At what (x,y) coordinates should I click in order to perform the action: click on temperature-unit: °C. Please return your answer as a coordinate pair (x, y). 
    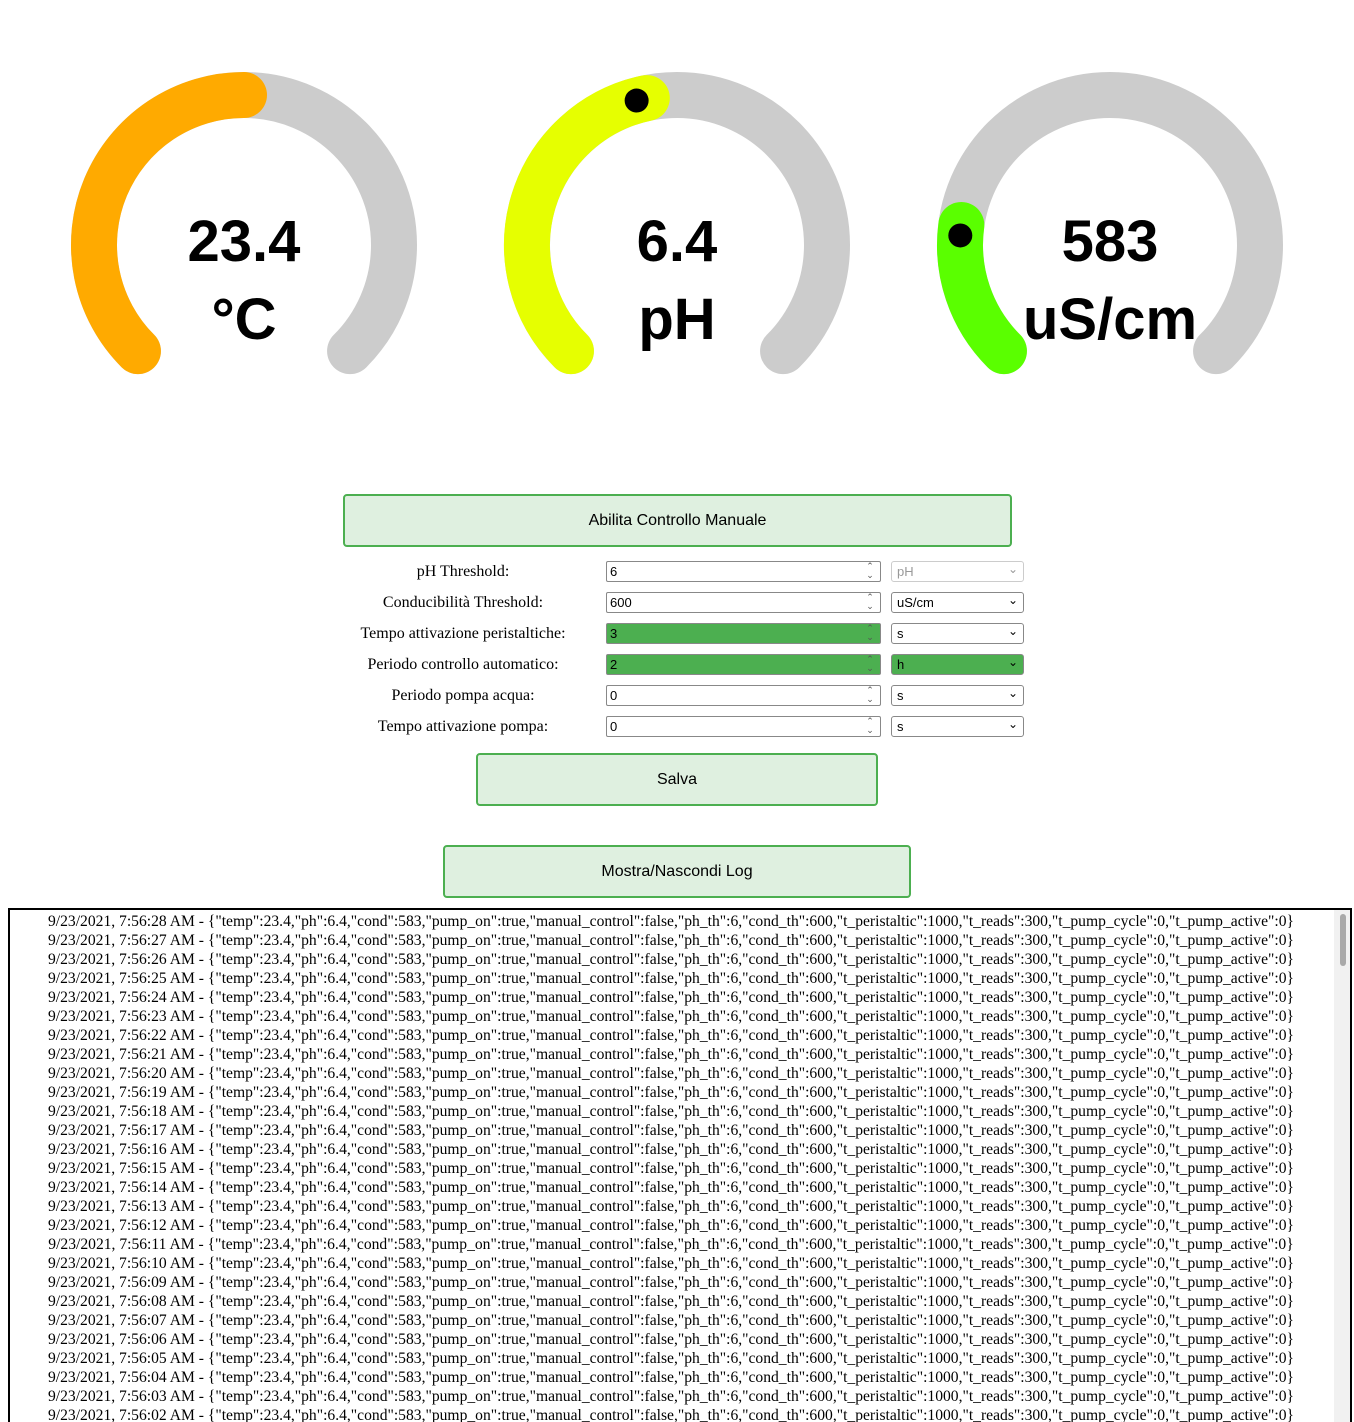
    Looking at the image, I should click on (244, 319).